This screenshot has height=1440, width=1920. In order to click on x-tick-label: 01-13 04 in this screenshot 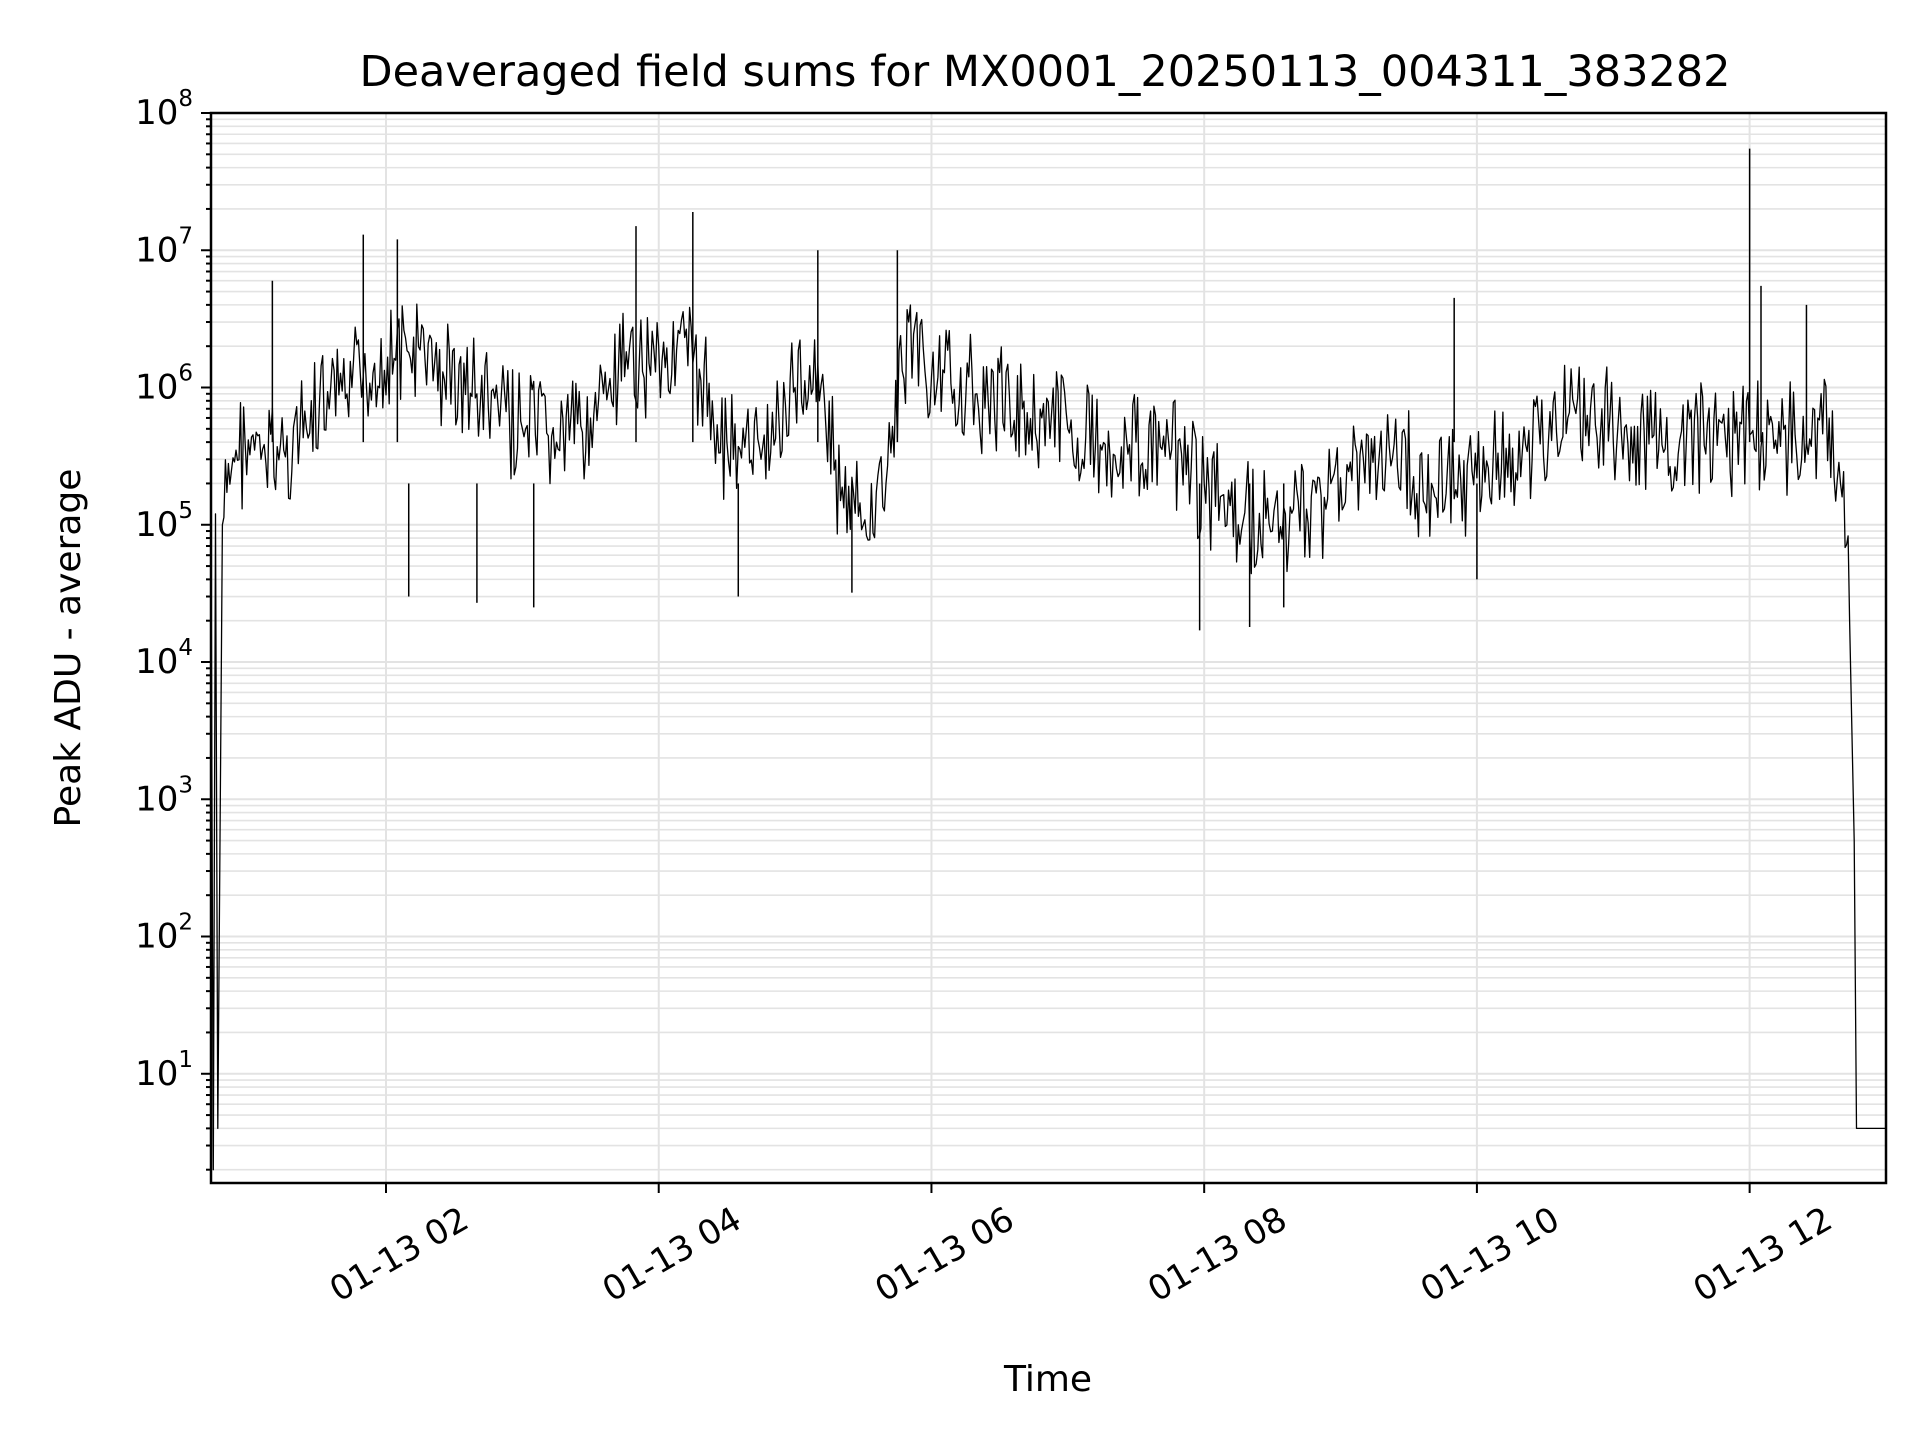, I will do `click(672, 1254)`.